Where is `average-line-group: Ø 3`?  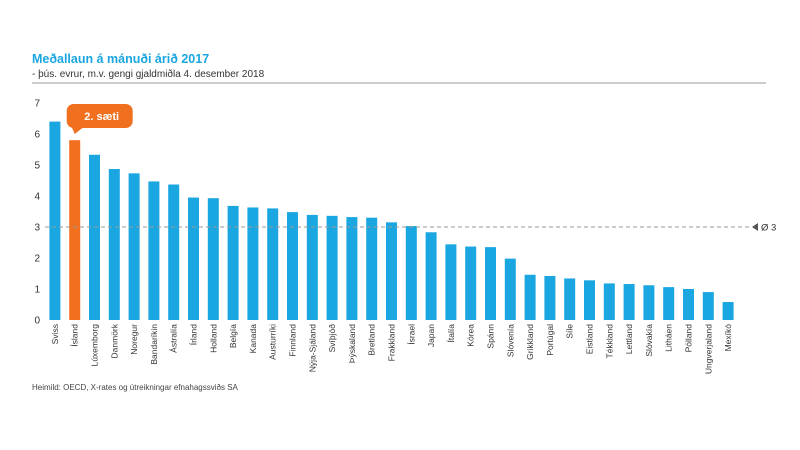
average-line-group: Ø 3 is located at coordinates (410, 228).